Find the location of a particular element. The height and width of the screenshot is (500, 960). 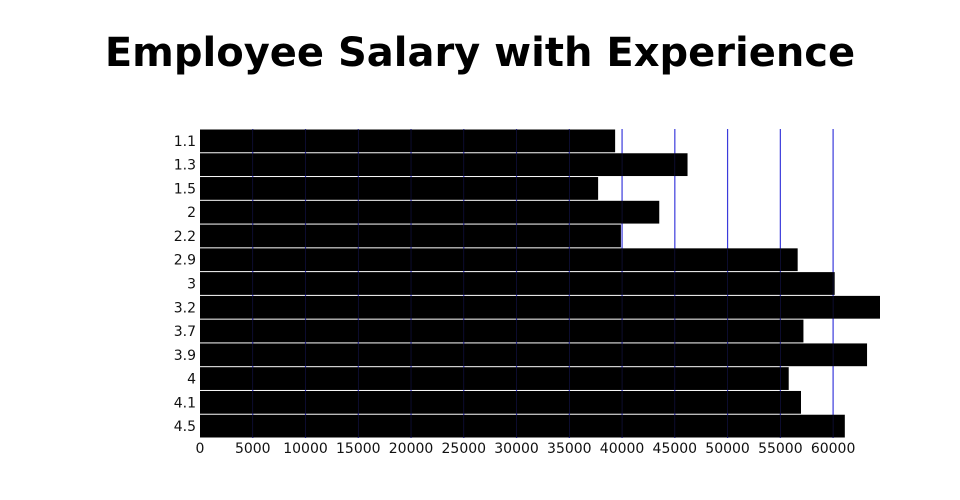

y-tick-label: 2 is located at coordinates (191, 213).